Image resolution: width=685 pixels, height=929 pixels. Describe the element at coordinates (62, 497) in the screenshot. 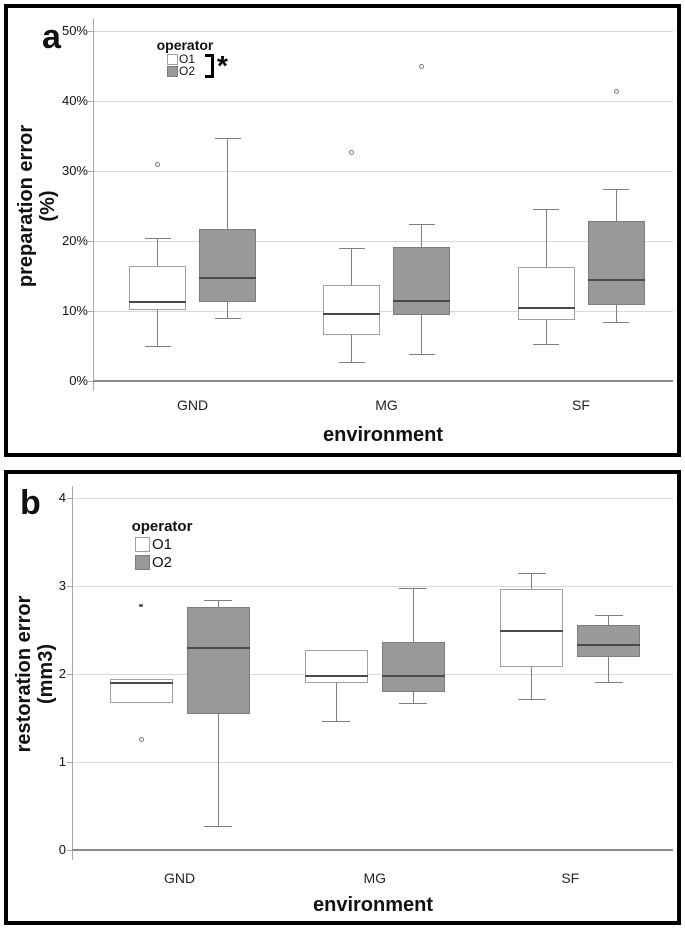

I see `y-tick-label: 4` at that location.